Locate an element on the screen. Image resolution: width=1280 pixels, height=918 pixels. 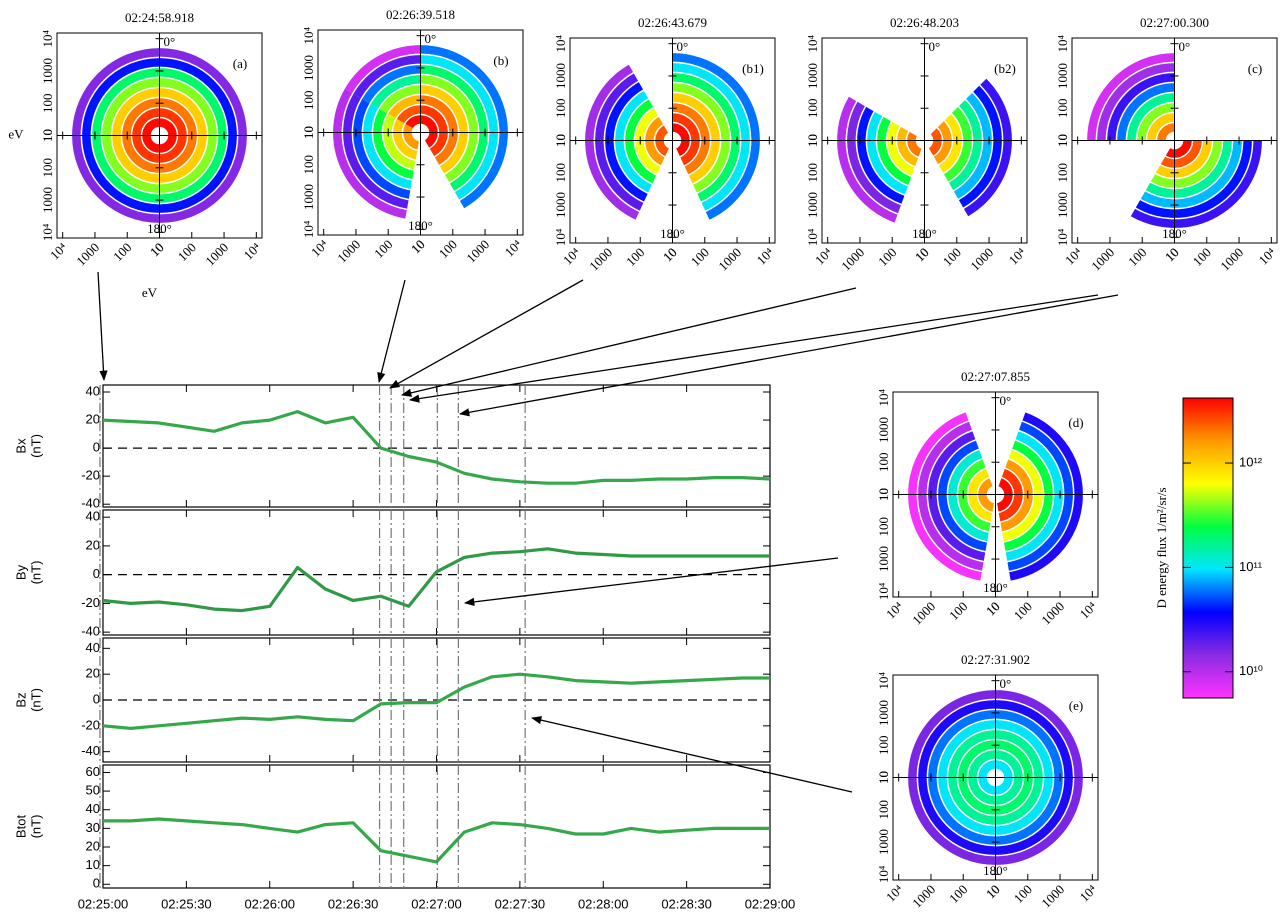
y-tick-label: -40 is located at coordinates (90, 631).